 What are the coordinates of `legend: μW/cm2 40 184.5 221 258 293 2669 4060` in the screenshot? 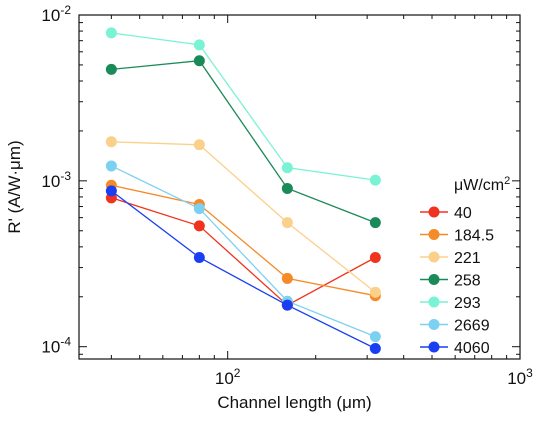 It's located at (465, 266).